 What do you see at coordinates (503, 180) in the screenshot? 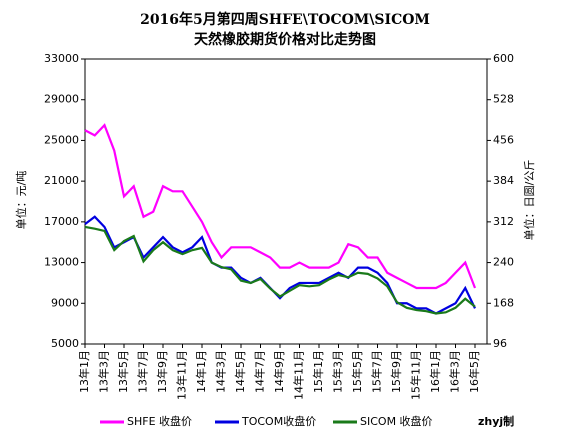
I see `y2-tick-label: 384` at bounding box center [503, 180].